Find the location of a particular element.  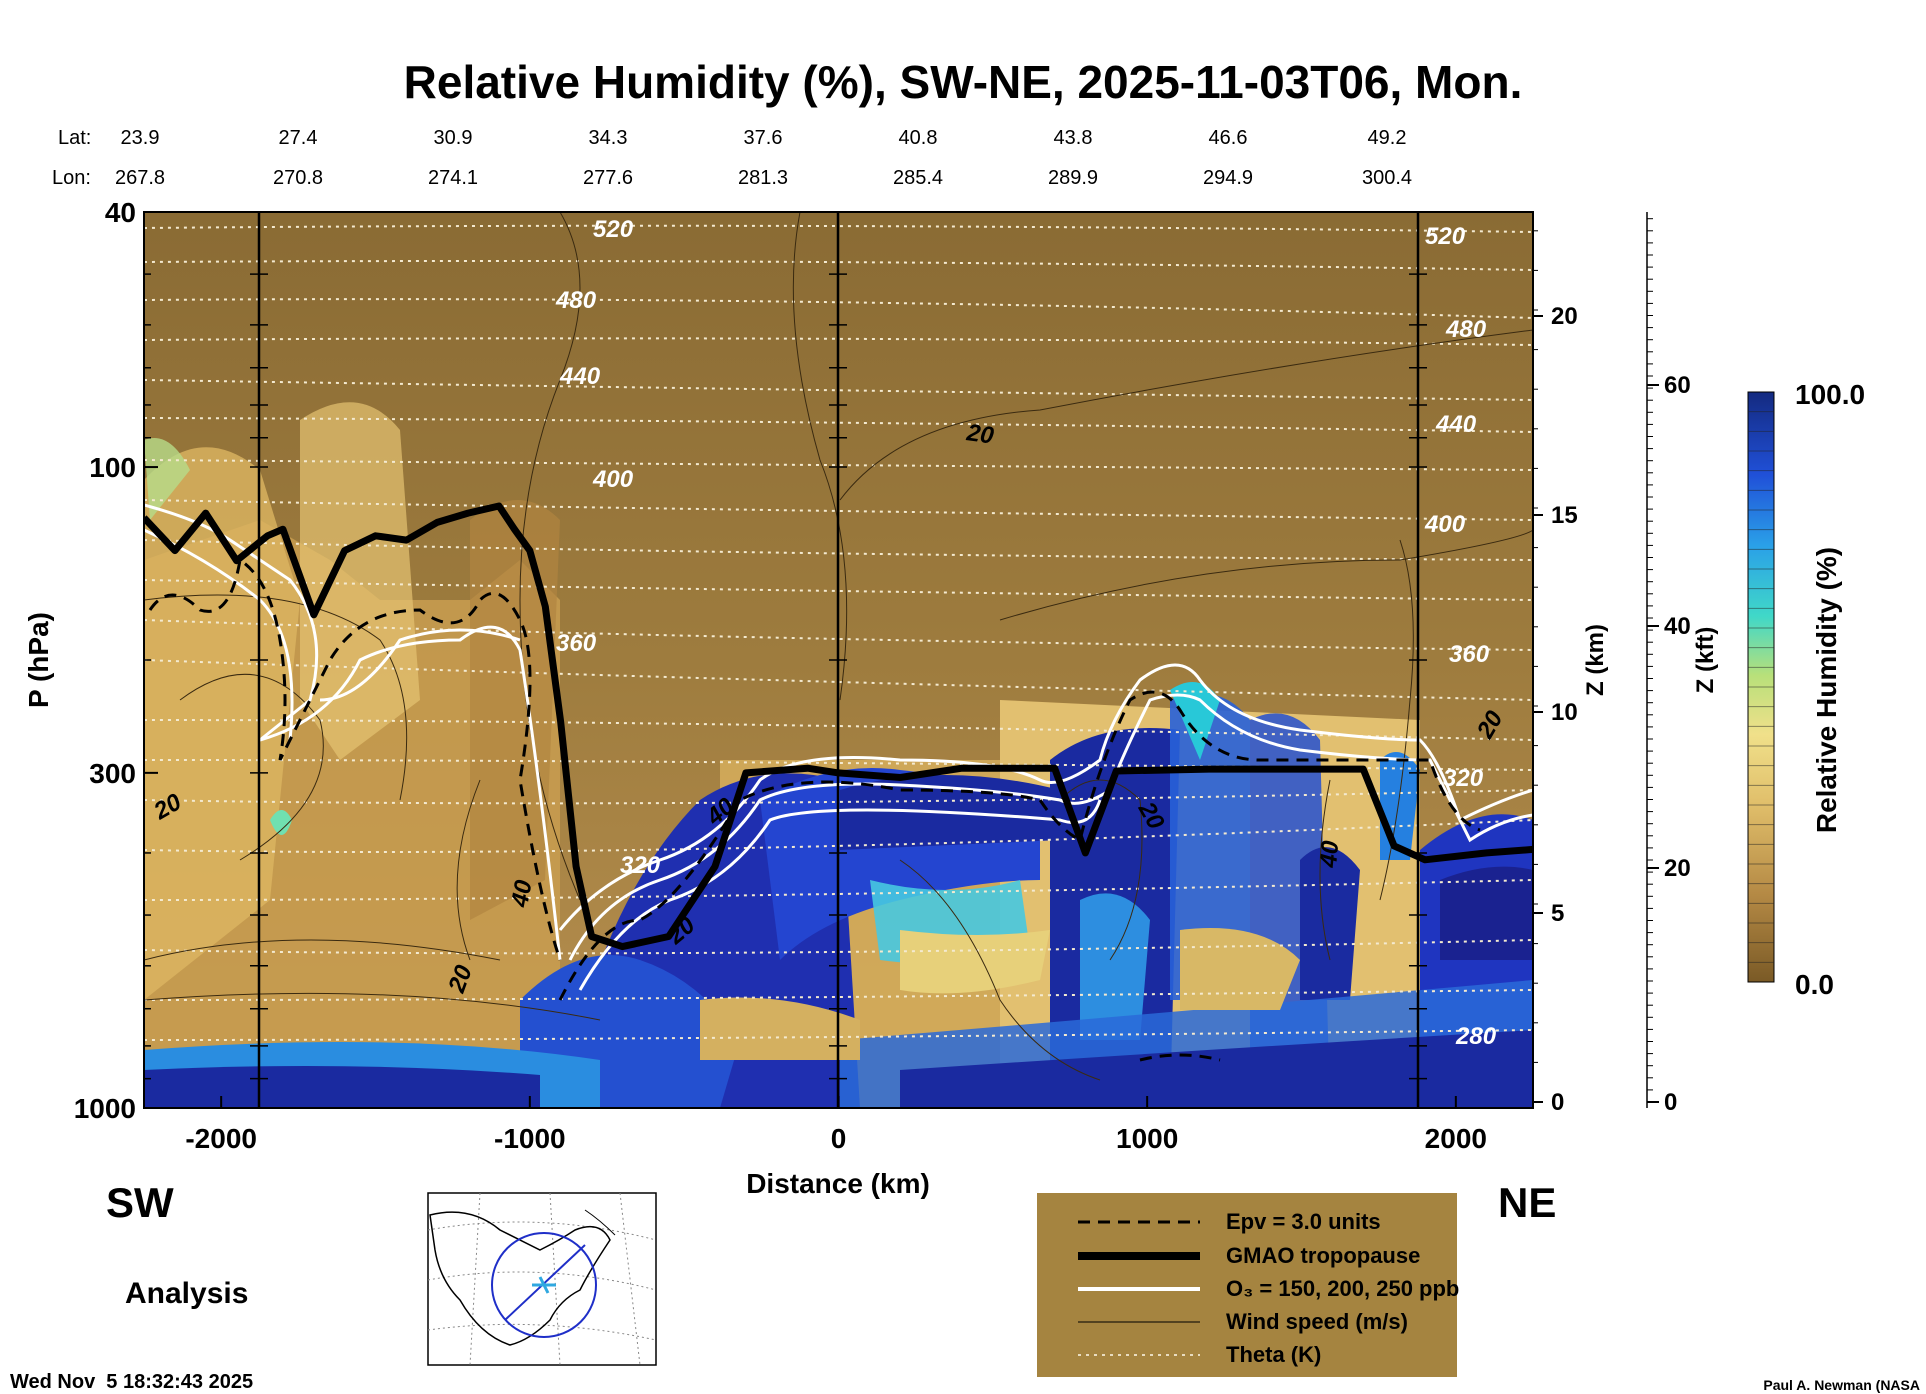

lat-value: 43.8 is located at coordinates (1073, 138).